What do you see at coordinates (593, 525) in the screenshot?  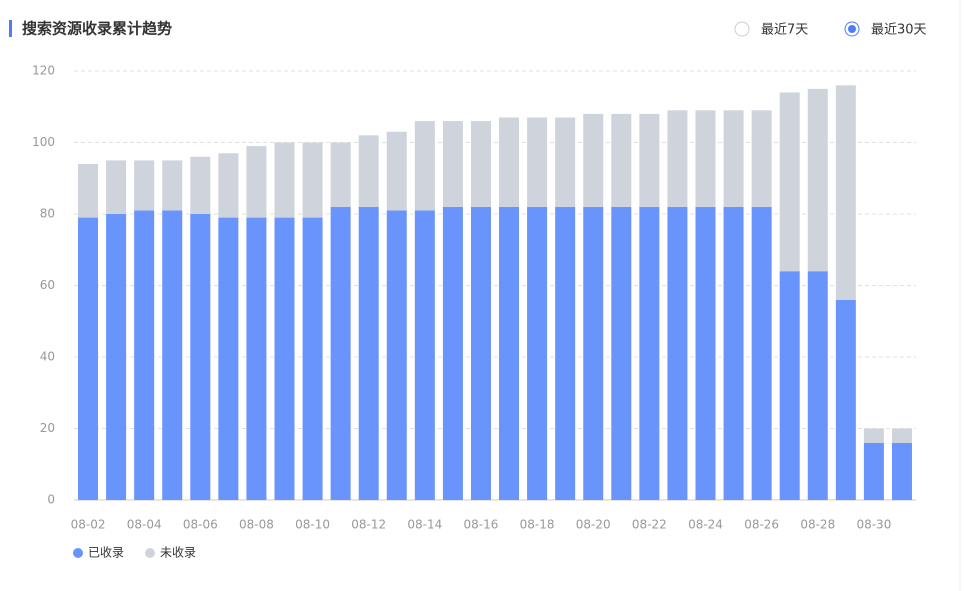 I see `x-tick-label: 08-20` at bounding box center [593, 525].